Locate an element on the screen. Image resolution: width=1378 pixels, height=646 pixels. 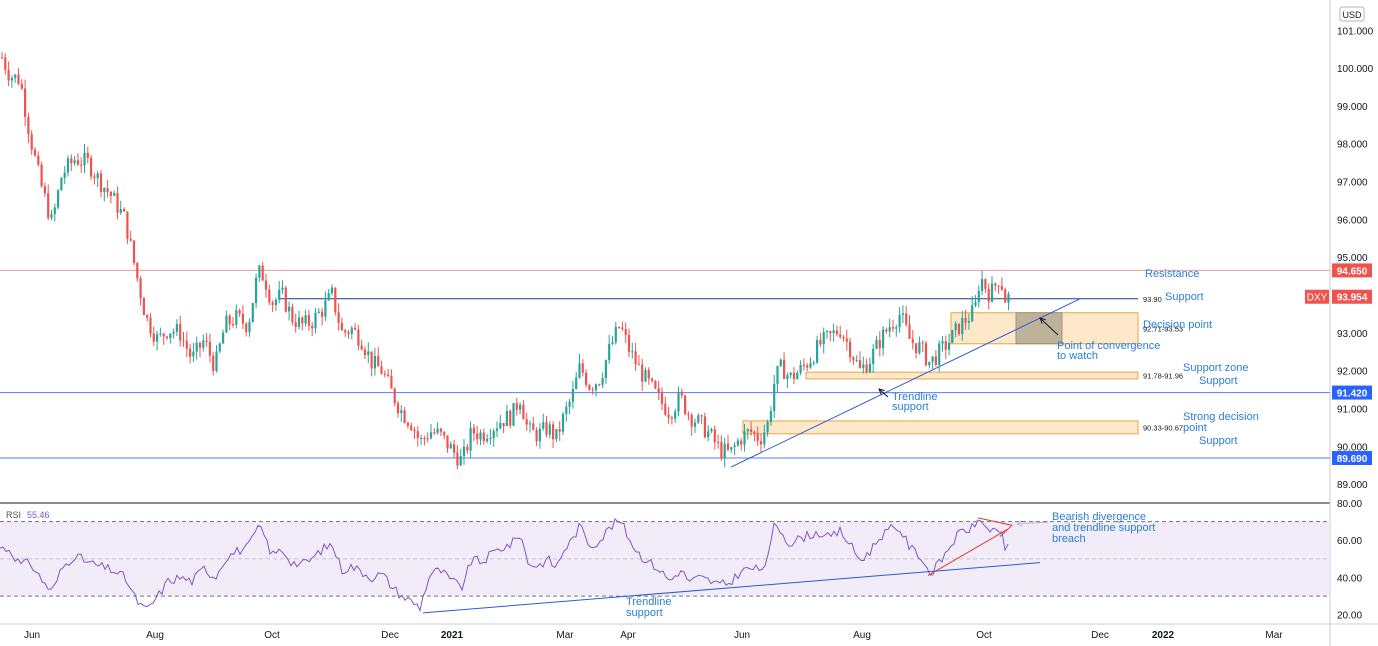
time-tick-label: Aug is located at coordinates (155, 635).